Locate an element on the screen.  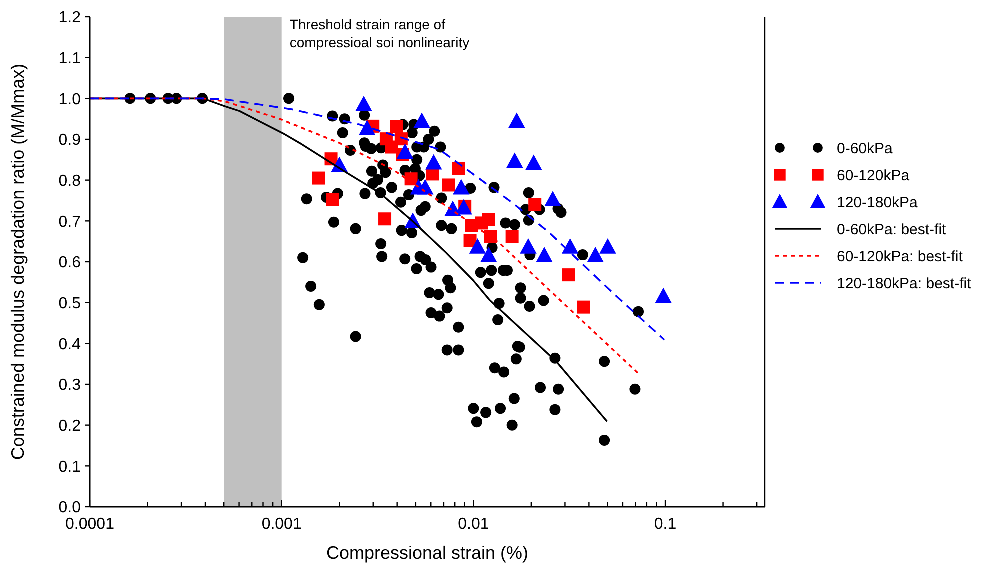
y-tick-label: 1.0 is located at coordinates (70, 99).